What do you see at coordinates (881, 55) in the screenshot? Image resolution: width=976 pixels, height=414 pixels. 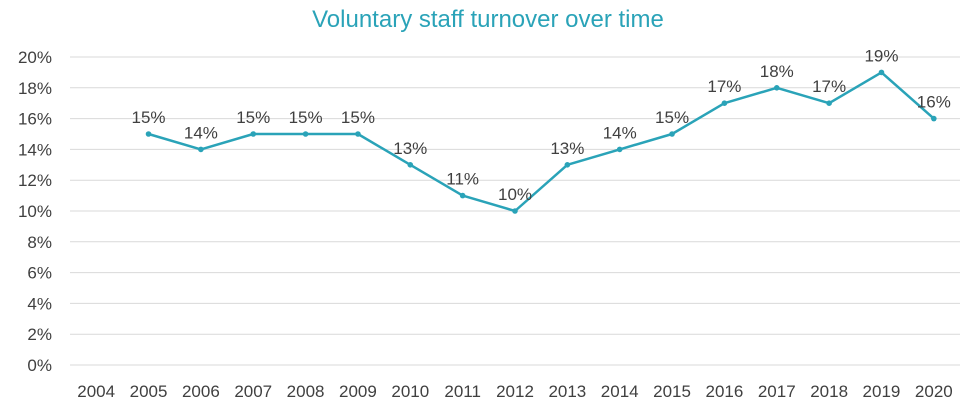 I see `data-label: 19%` at bounding box center [881, 55].